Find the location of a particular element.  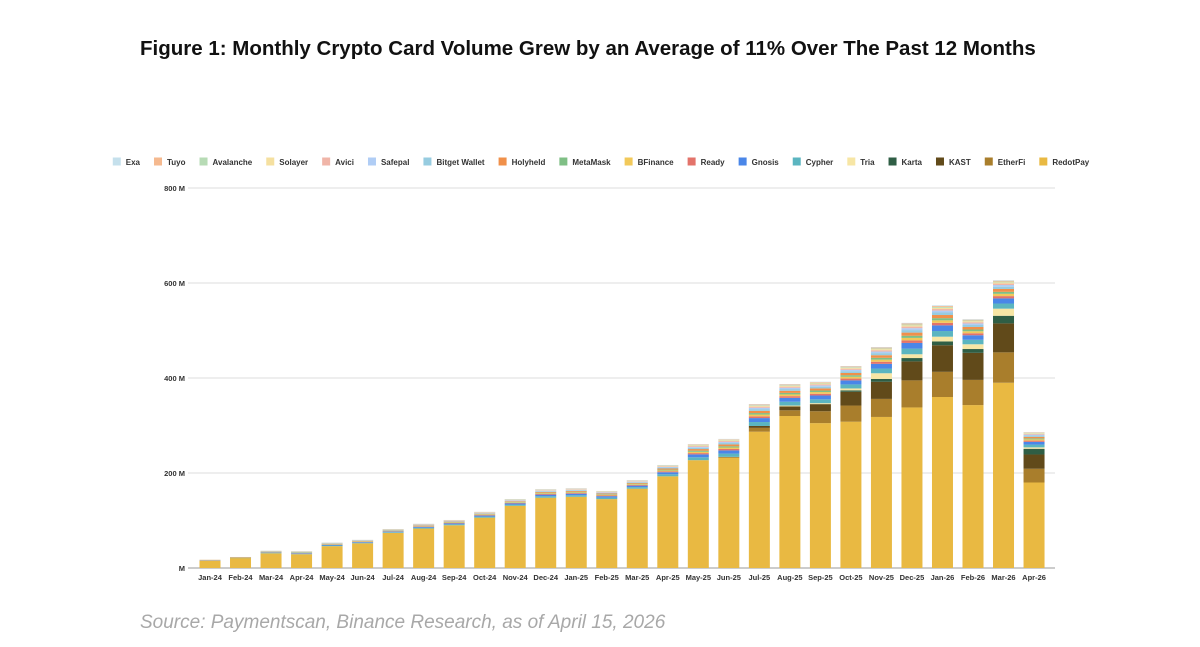

x-tick-label: Dec-24 is located at coordinates (545, 577).